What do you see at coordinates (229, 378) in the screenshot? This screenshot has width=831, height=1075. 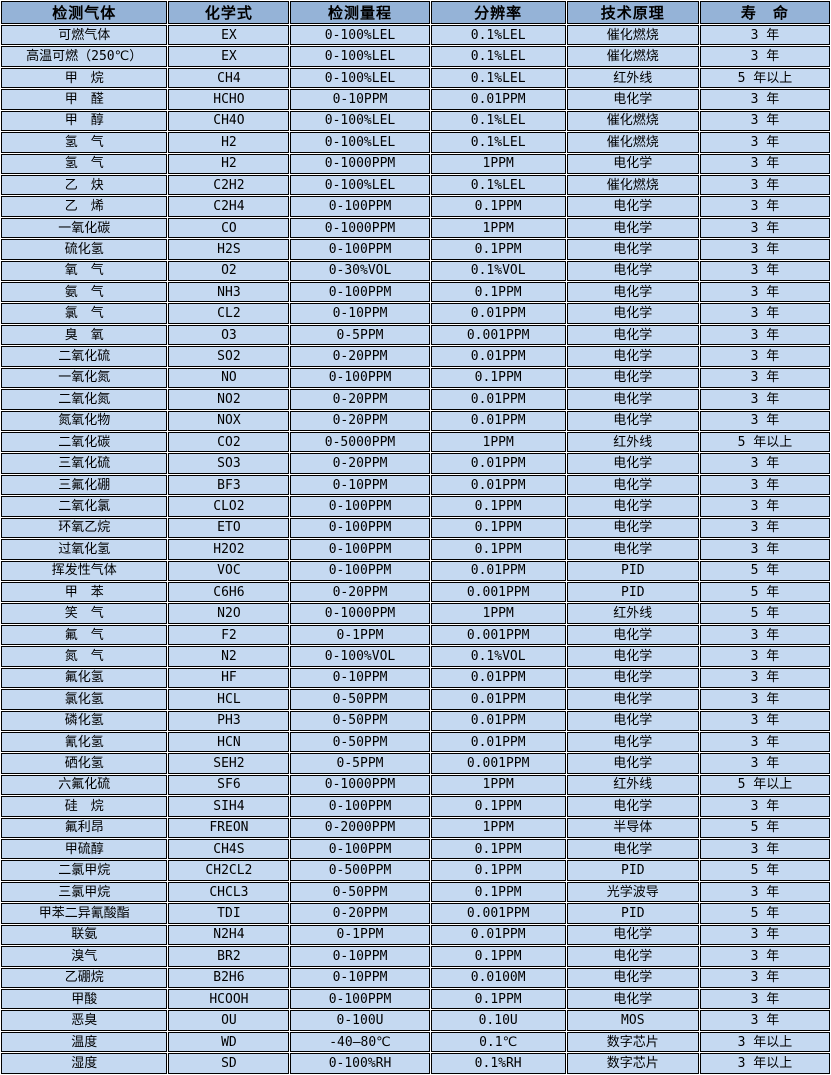 I see `cell-formula: NO` at bounding box center [229, 378].